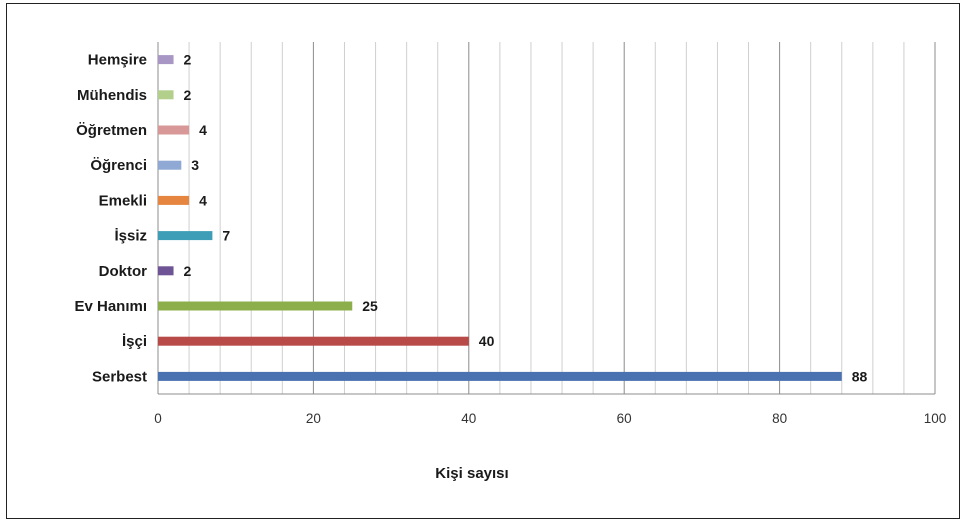 The width and height of the screenshot is (968, 527). Describe the element at coordinates (123, 271) in the screenshot. I see `y-category-label: Doktor` at that location.